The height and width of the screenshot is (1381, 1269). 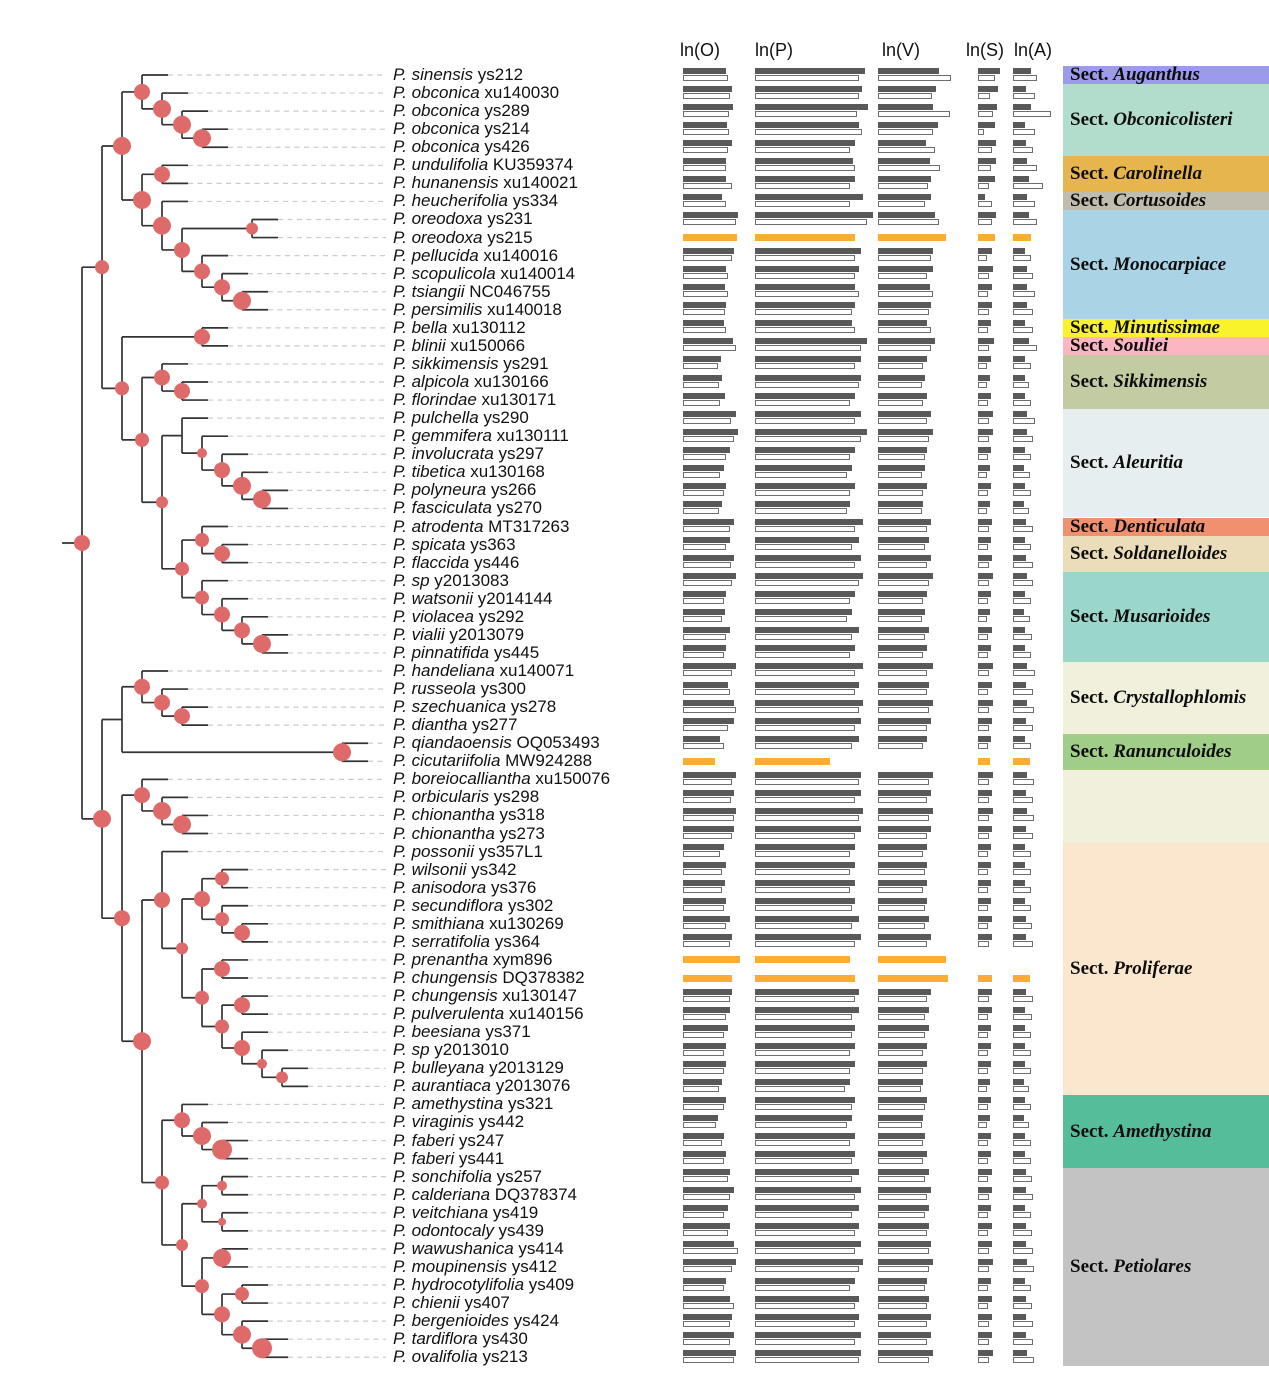 What do you see at coordinates (1138, 526) in the screenshot?
I see `section-label: Sect. Denticulata` at bounding box center [1138, 526].